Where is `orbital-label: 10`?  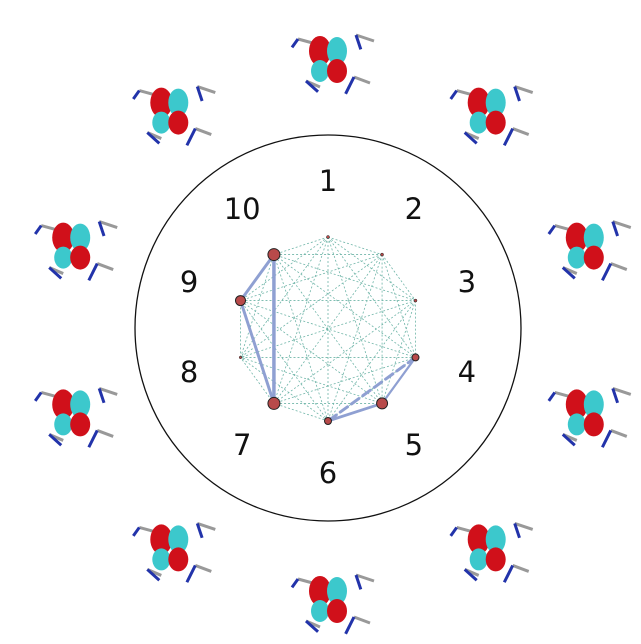 orbital-label: 10 is located at coordinates (242, 209).